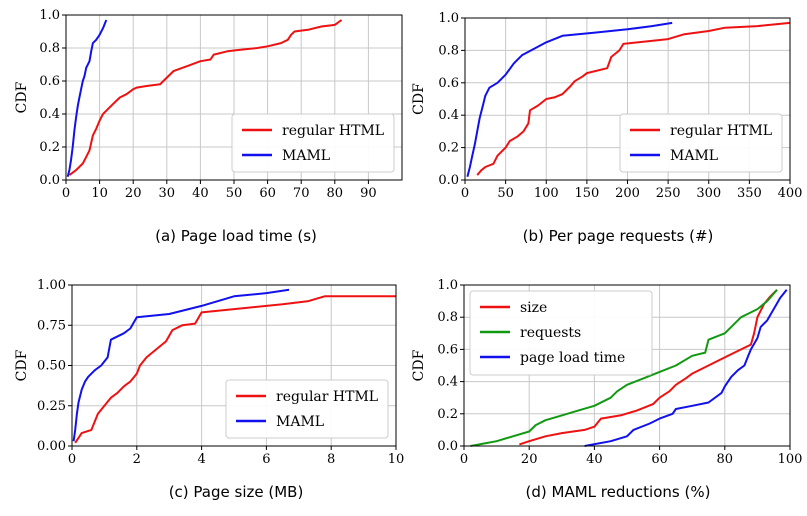 The width and height of the screenshot is (807, 516). Describe the element at coordinates (266, 459) in the screenshot. I see `x-tick-label: 6` at that location.